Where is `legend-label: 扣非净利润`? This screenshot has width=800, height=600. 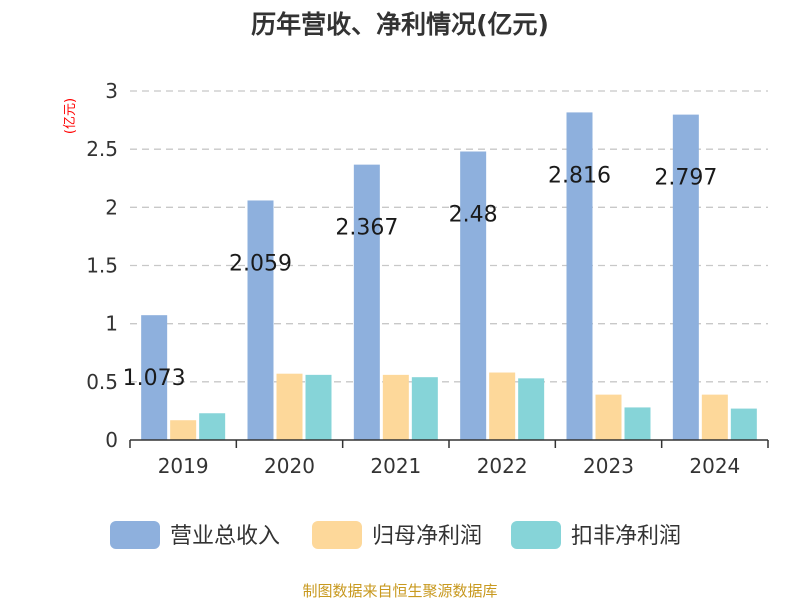 legend-label: 扣非净利润 is located at coordinates (626, 536).